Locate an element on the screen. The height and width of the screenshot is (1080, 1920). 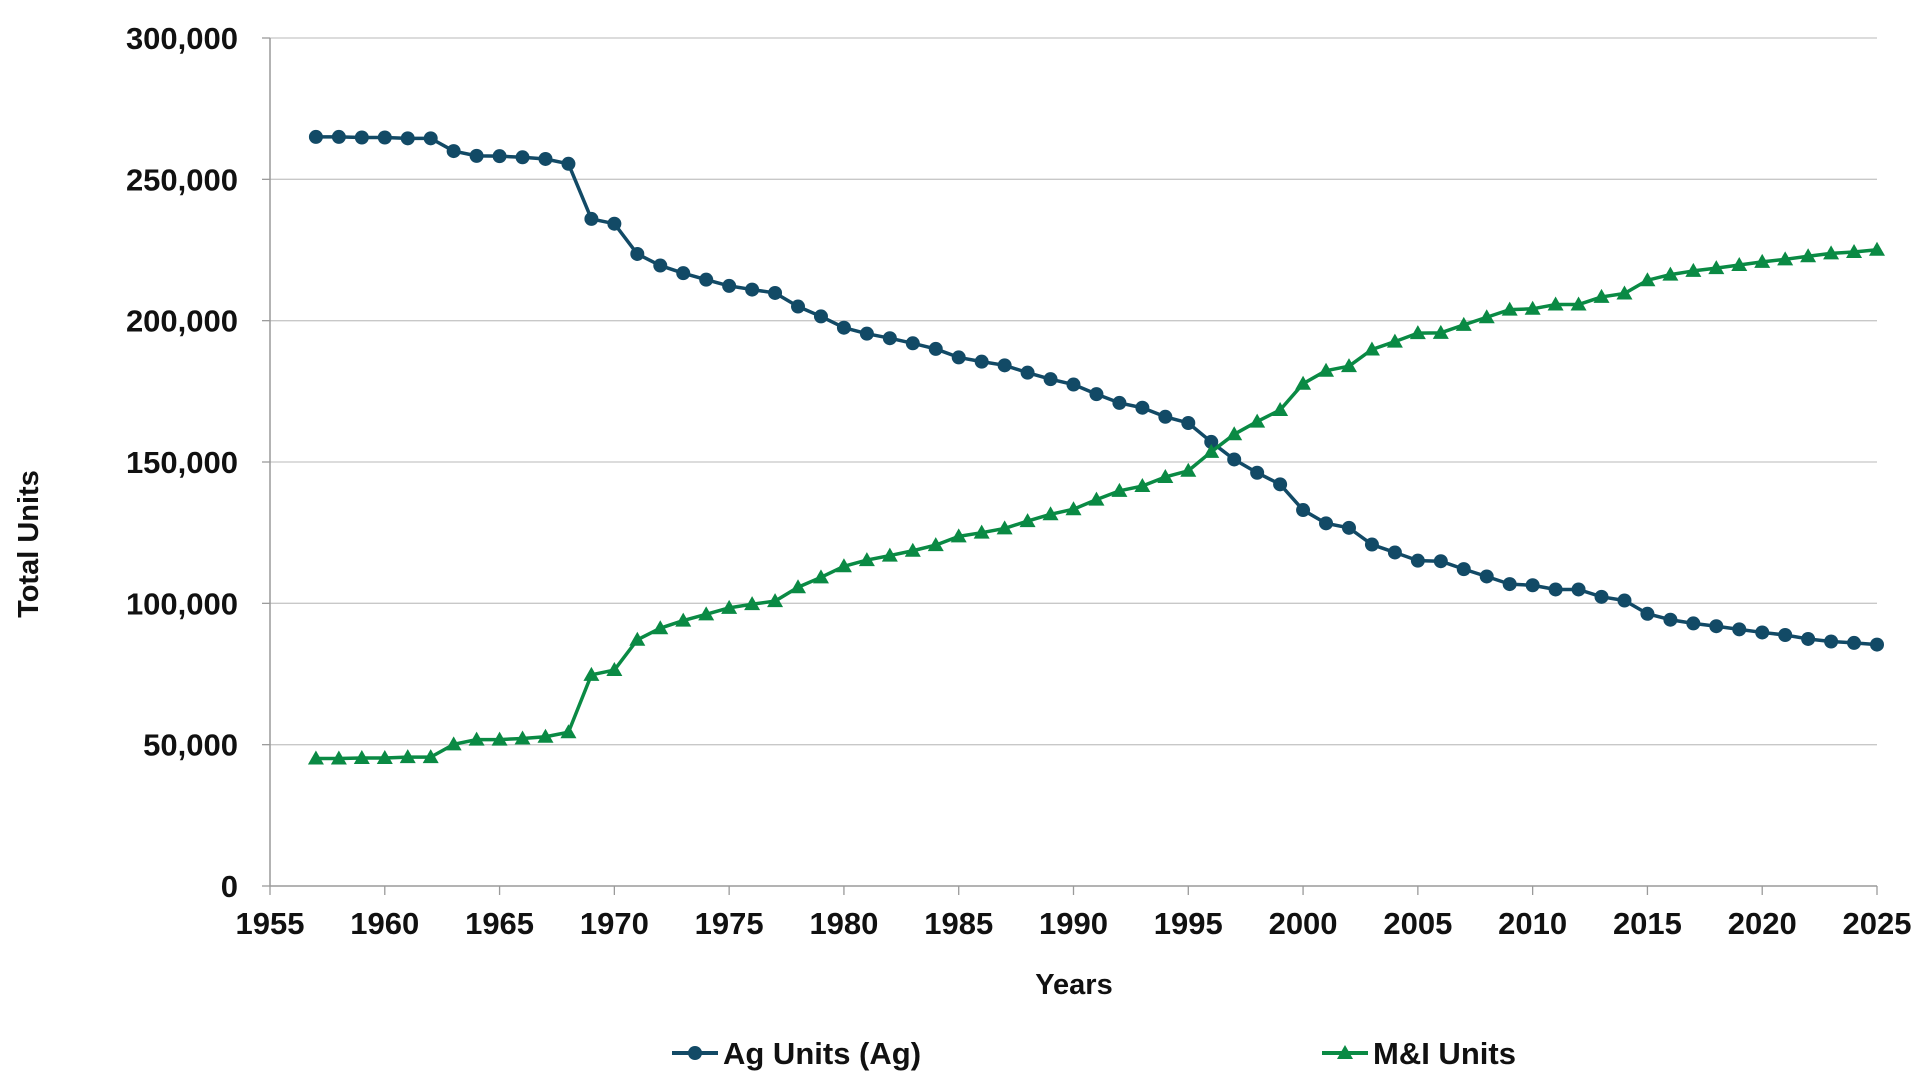
x-tick-label: 1990 is located at coordinates (1073, 923).